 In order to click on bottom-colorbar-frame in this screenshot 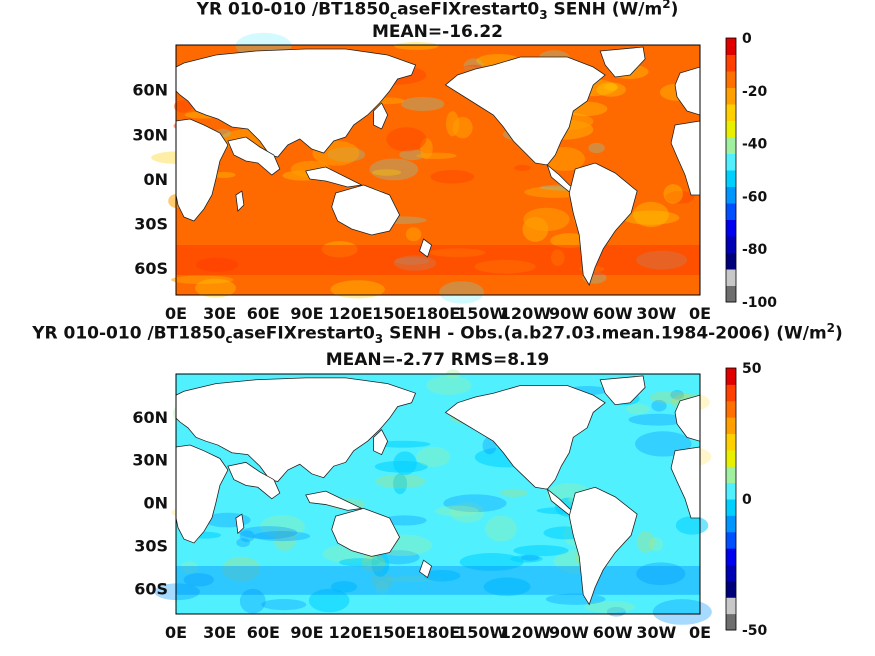, I will do `click(731, 499)`.